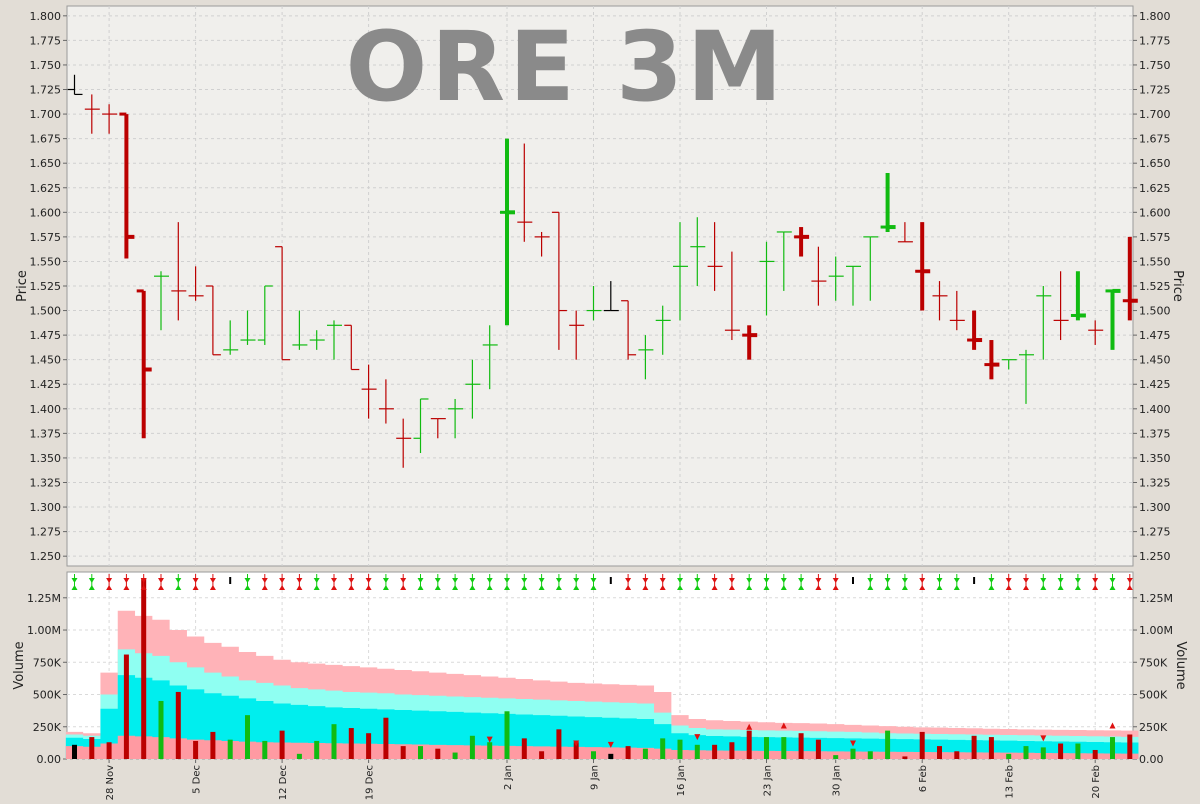 This screenshot has width=1200, height=804. Describe the element at coordinates (46, 16) in the screenshot. I see `price-tick-label-left: 1.800` at that location.